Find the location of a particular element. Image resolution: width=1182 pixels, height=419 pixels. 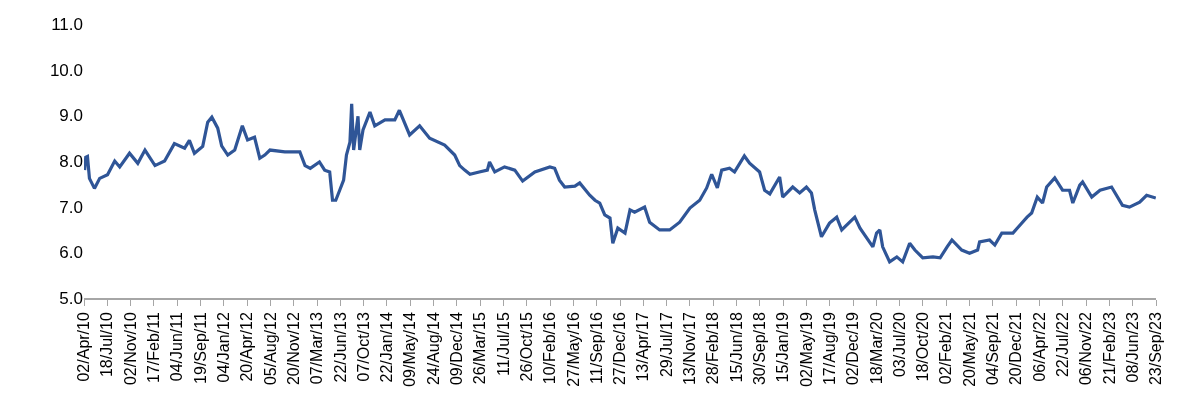

x-tick-label: 20/Apr/12 is located at coordinates (247, 347).